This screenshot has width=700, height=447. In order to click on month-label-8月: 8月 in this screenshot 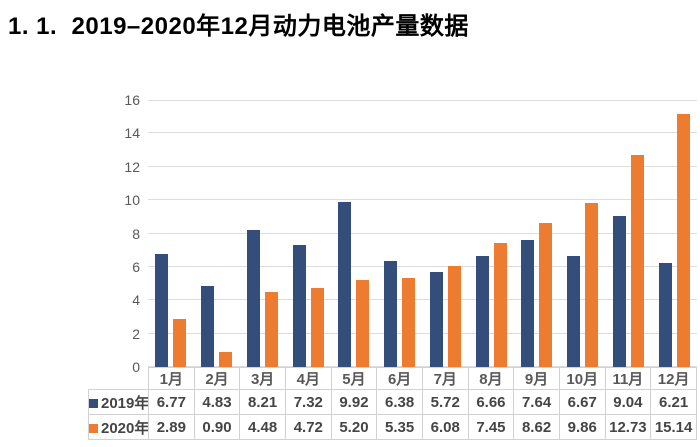, I will do `click(491, 378)`.